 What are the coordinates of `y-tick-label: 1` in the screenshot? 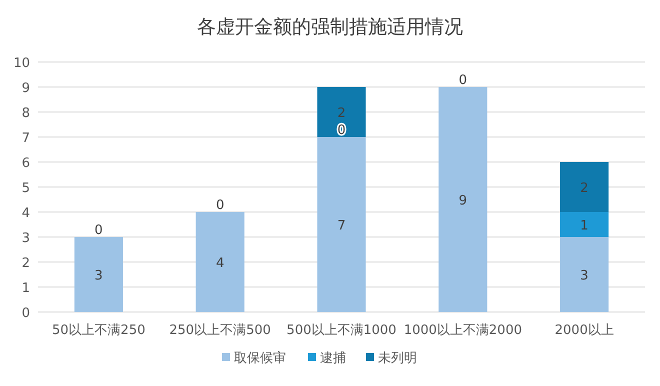 It's located at (26, 288).